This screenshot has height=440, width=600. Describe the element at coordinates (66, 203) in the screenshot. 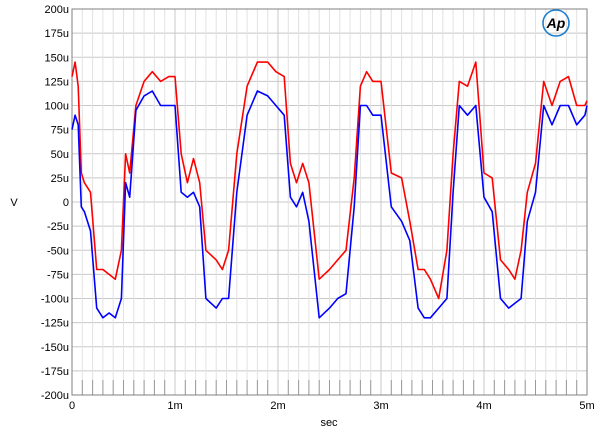

I see `y-tick-label: 0` at that location.